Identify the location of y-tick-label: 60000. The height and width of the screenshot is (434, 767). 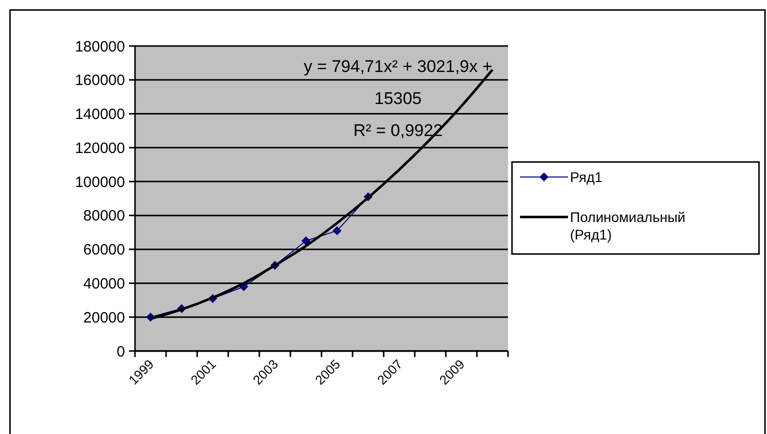
(104, 250).